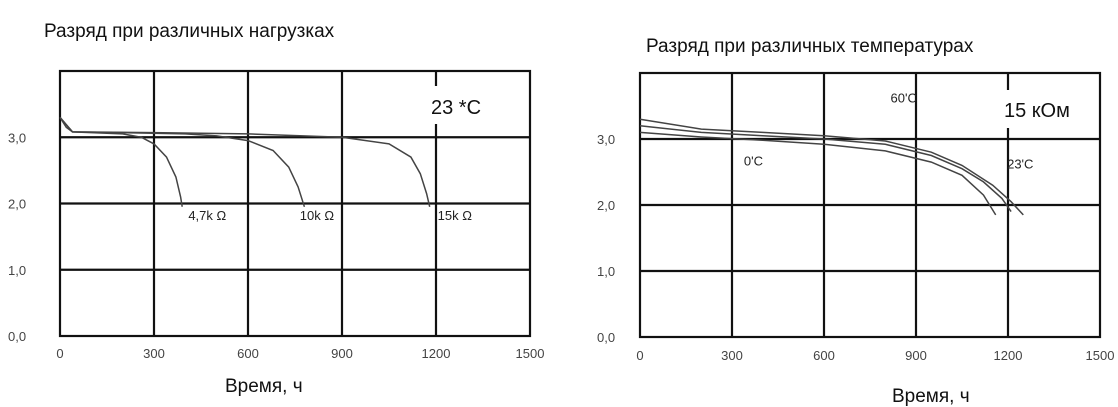 This screenshot has width=1118, height=407. Describe the element at coordinates (1037, 111) in the screenshot. I see `condition-badge: 15 кОм` at that location.